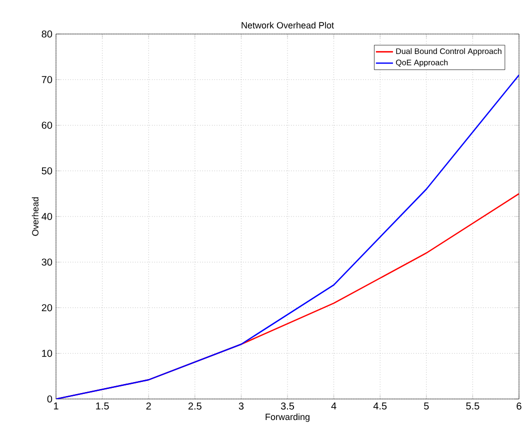 The width and height of the screenshot is (526, 435). I want to click on y-tick-label: 80, so click(47, 34).